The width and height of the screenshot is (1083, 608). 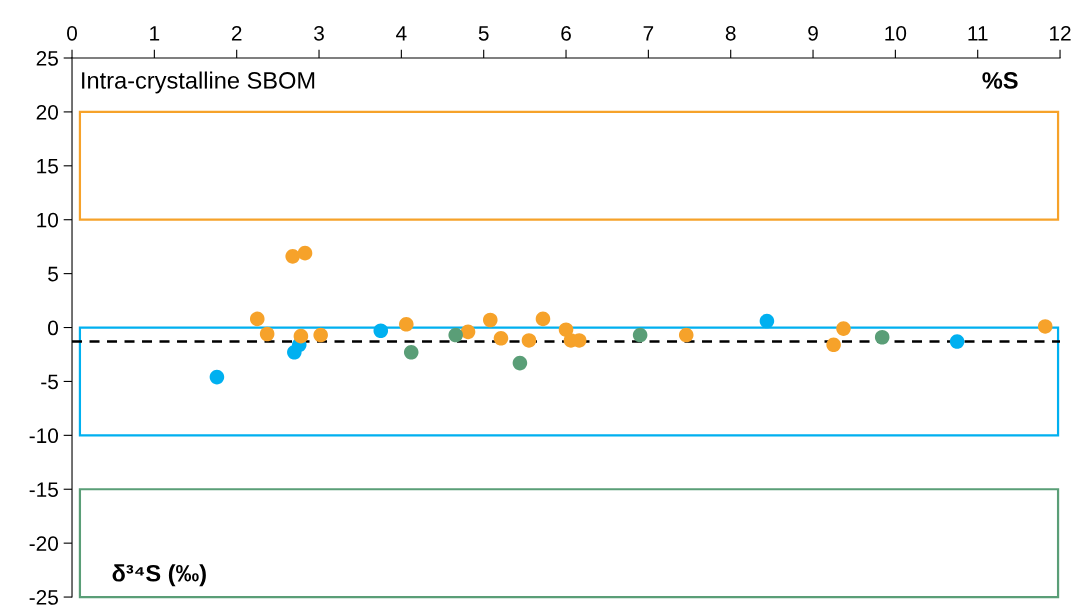 What do you see at coordinates (1060, 33) in the screenshot?
I see `x-tick-label: 12` at bounding box center [1060, 33].